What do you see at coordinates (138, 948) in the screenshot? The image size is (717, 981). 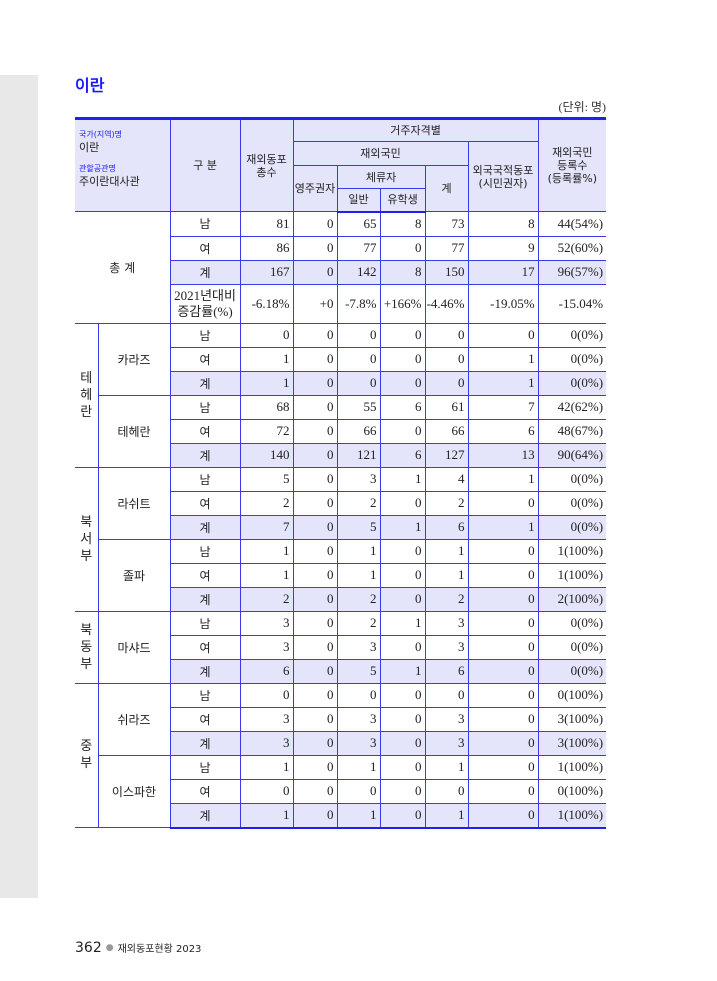 I see `page-footer: 362 ● 재외동포현황 2023` at bounding box center [138, 948].